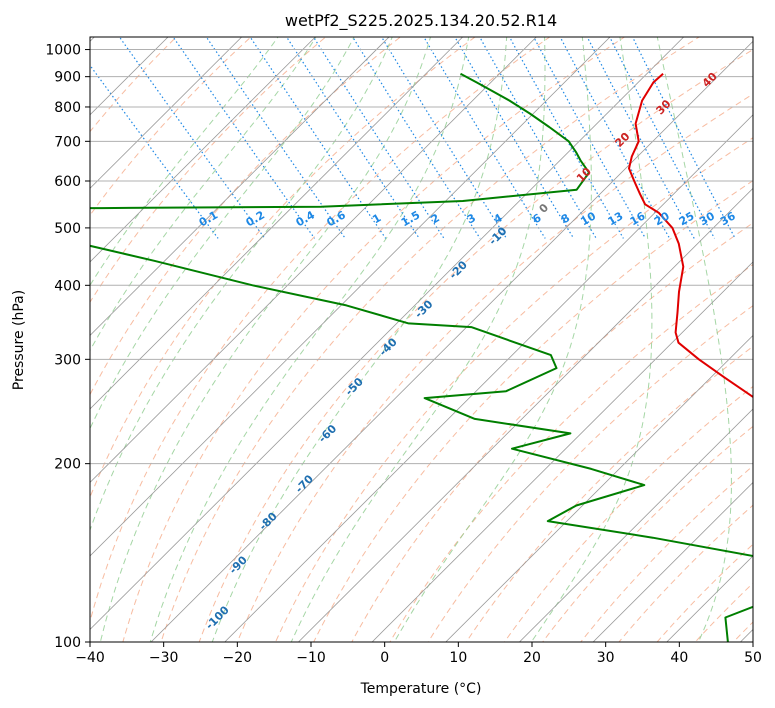 This screenshot has height=708, width=775. Describe the element at coordinates (418, 654) in the screenshot. I see `x-axis-ticks: −40 −30 −20 −10 0 10 20 30 40 50` at that location.